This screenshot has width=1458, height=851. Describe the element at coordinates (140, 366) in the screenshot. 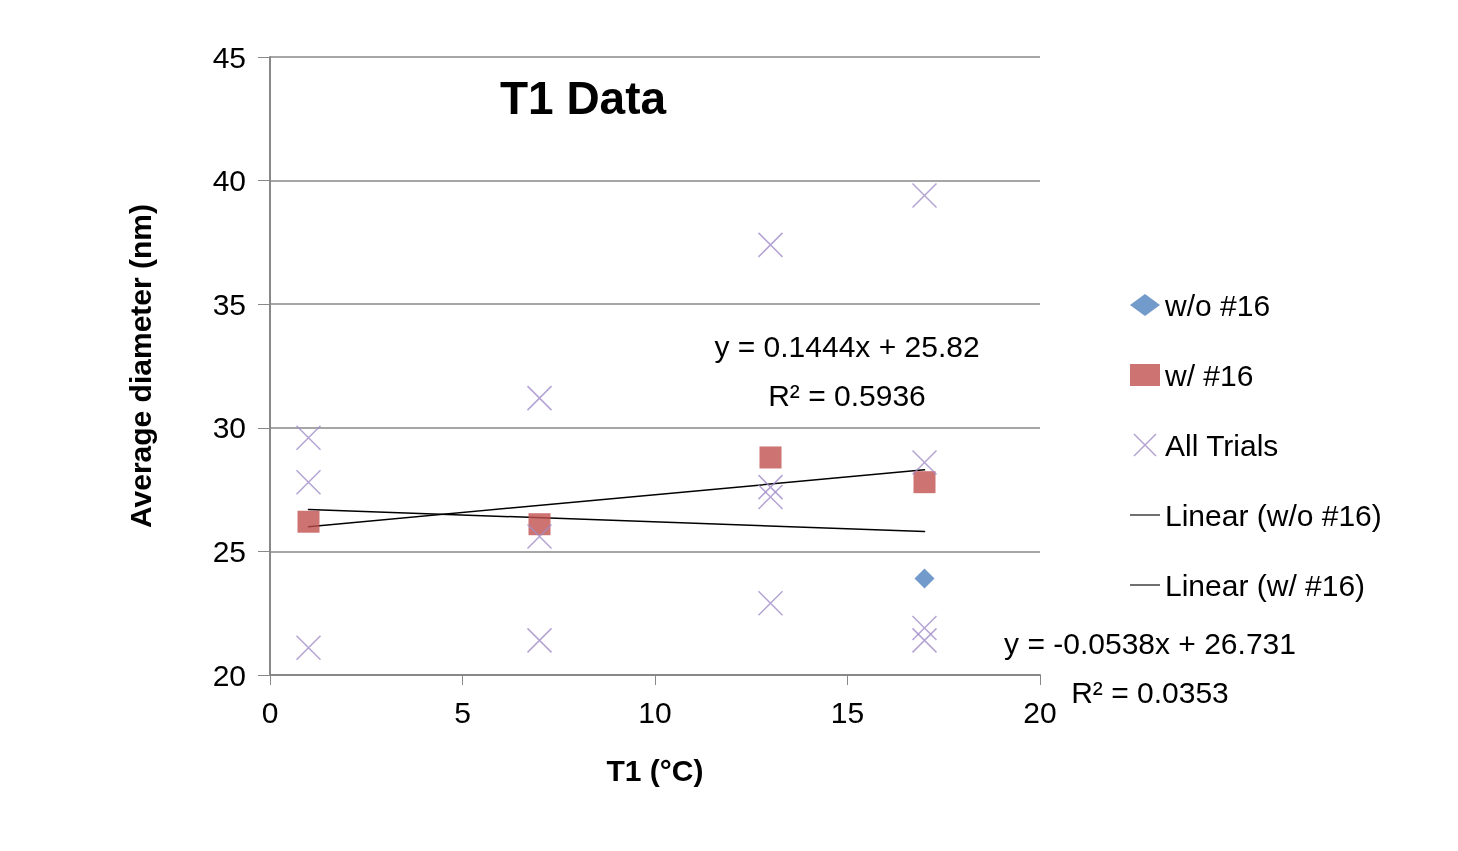

I see `y-axis-title: Average diameter (nm)` at that location.